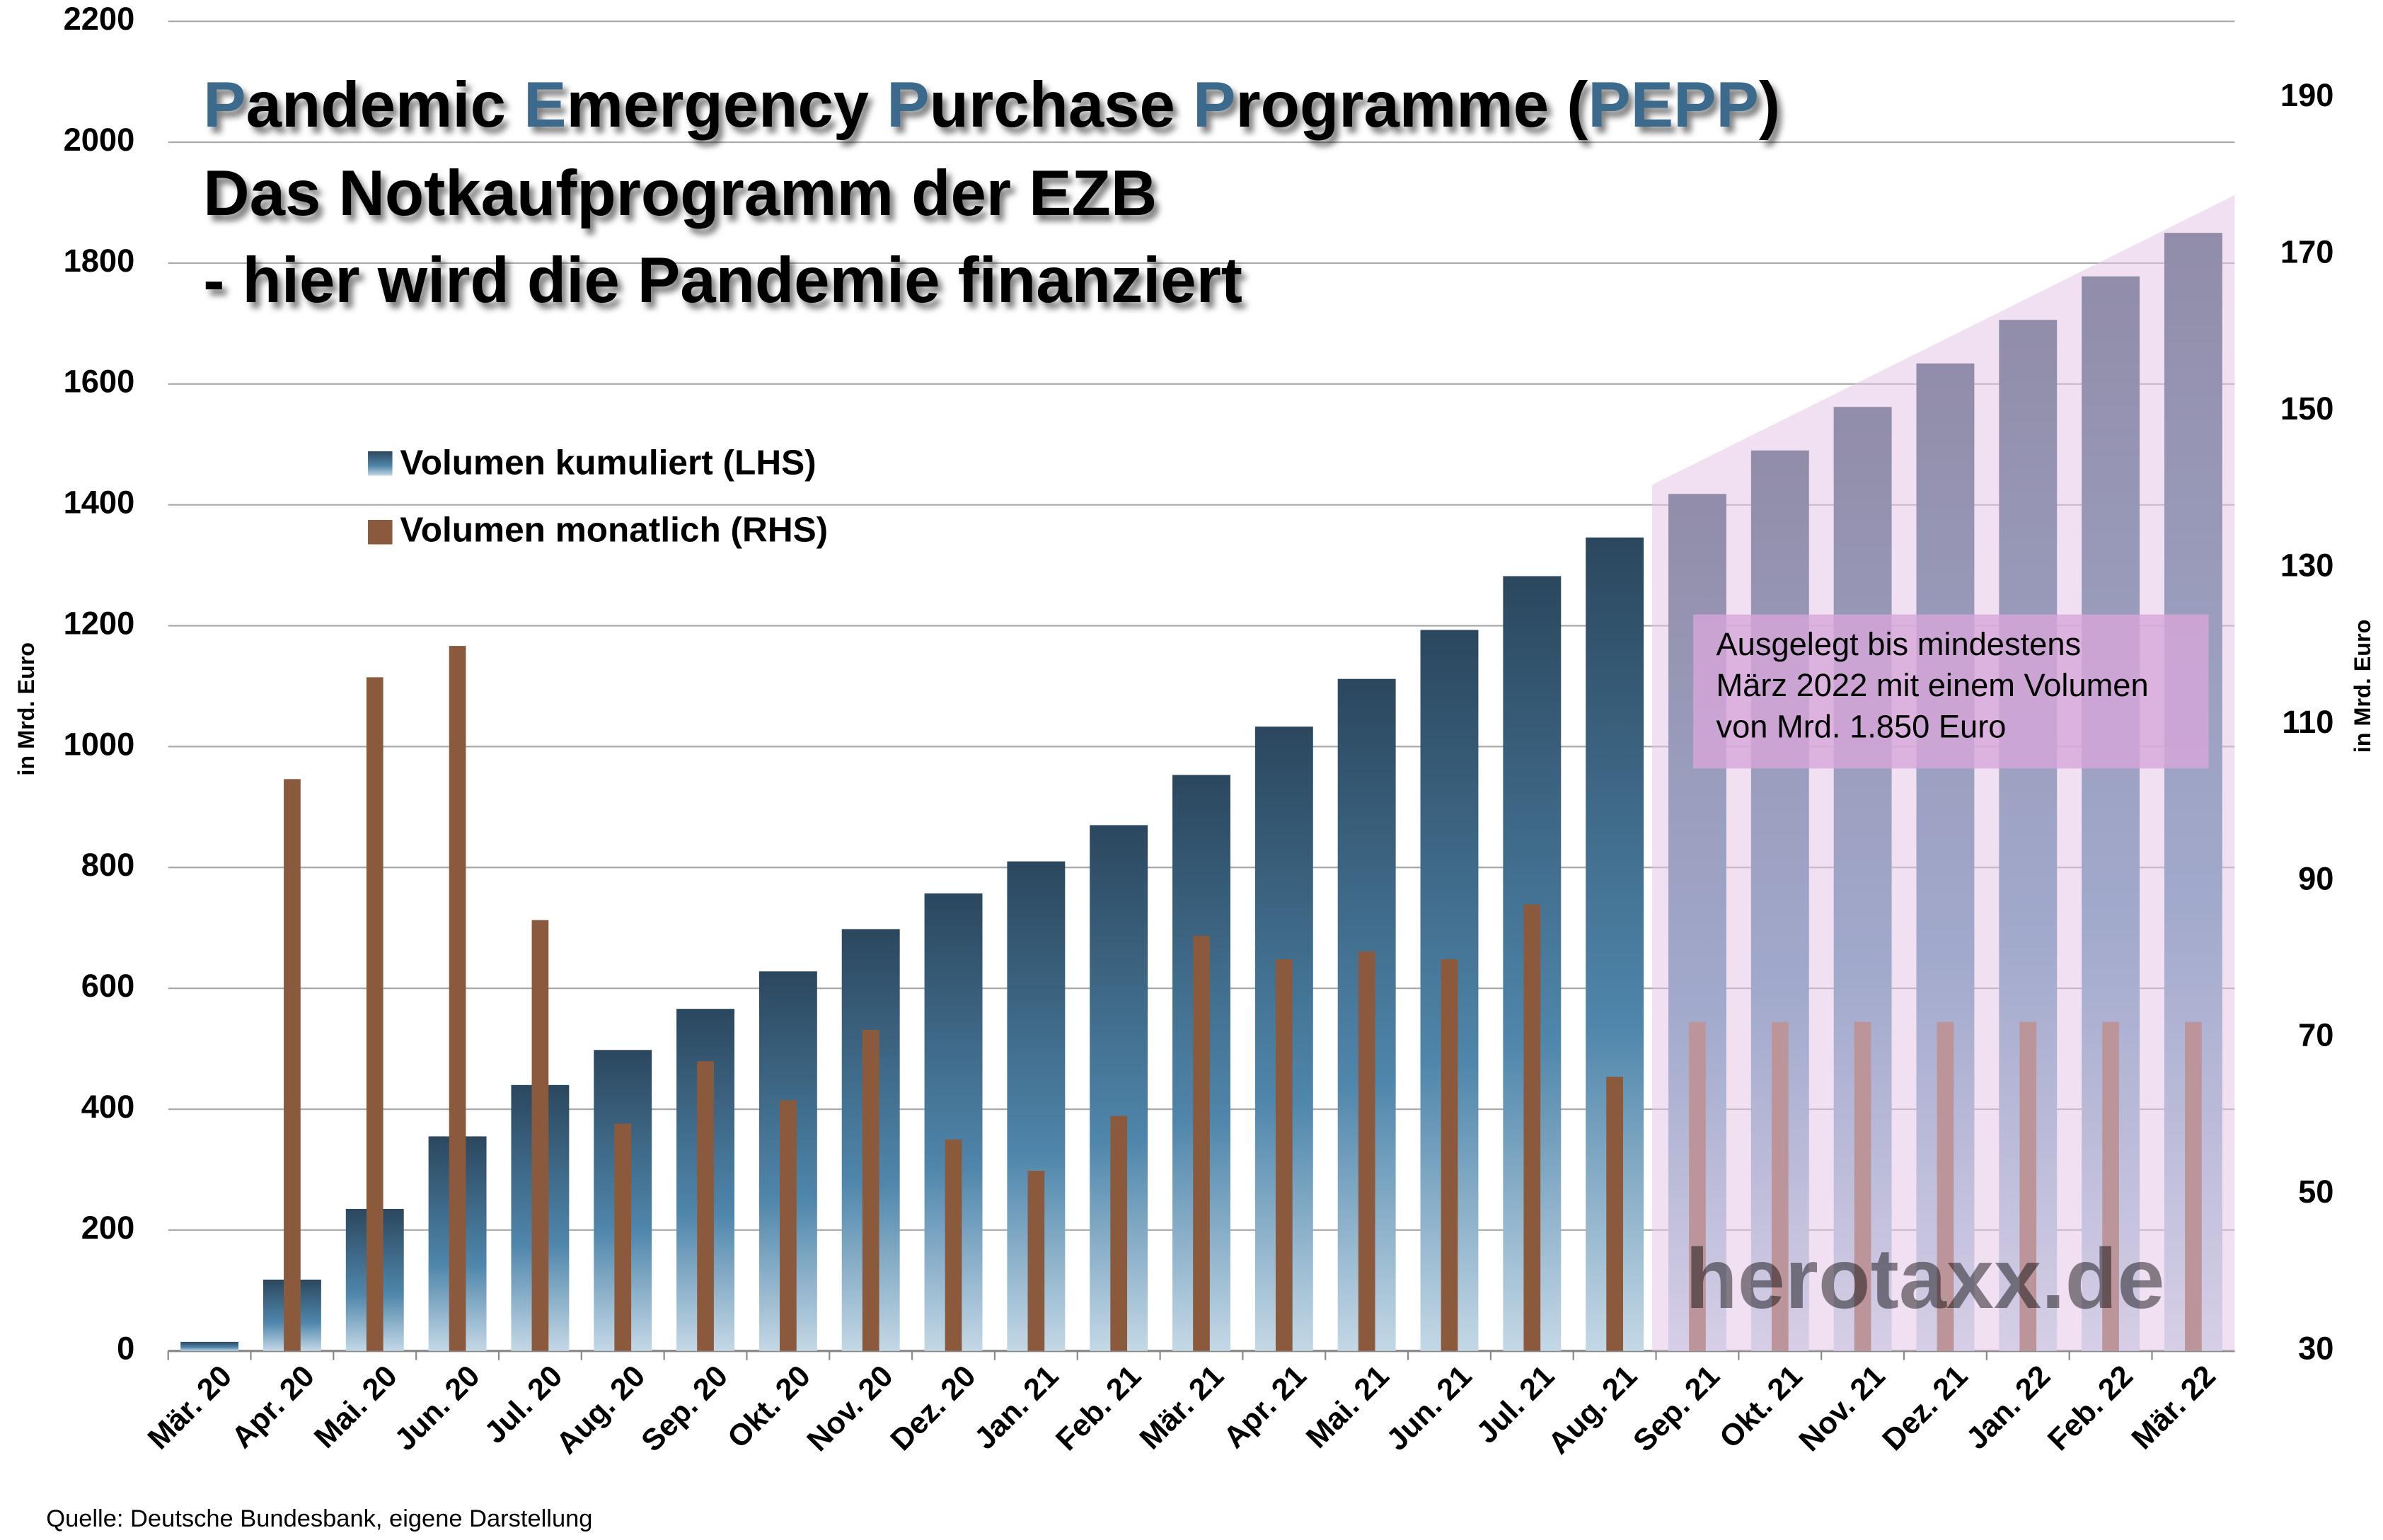  I want to click on legend-label: Volumen monatlich (RHS), so click(614, 529).